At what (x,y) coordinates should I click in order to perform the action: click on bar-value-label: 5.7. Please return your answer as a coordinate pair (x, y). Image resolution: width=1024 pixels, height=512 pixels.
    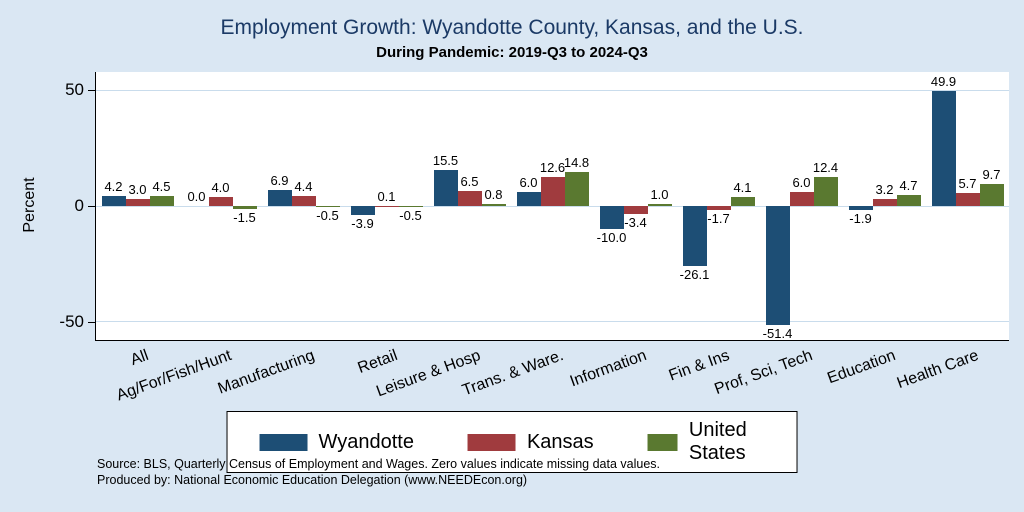
    Looking at the image, I should click on (967, 183).